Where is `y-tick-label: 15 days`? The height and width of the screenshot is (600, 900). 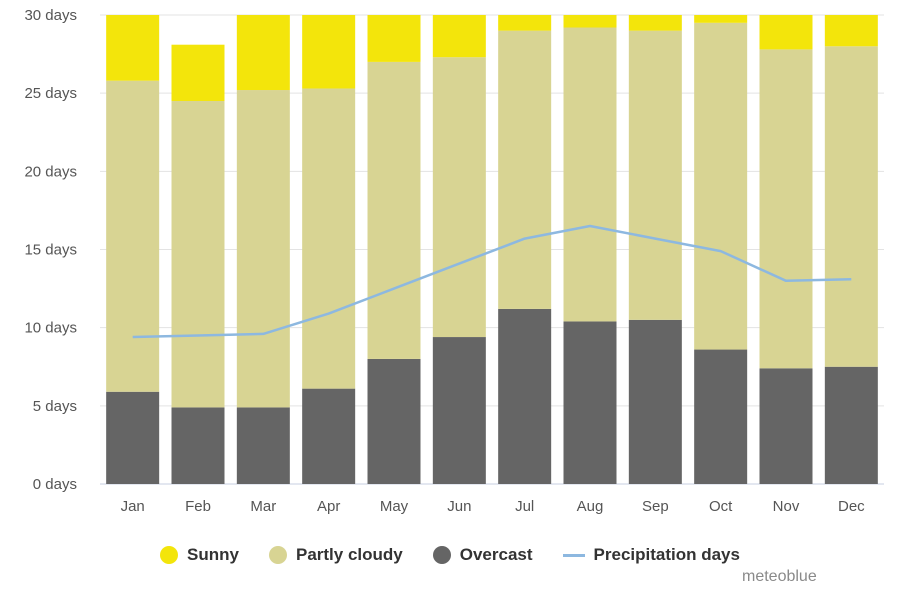
y-tick-label: 15 days is located at coordinates (50, 250).